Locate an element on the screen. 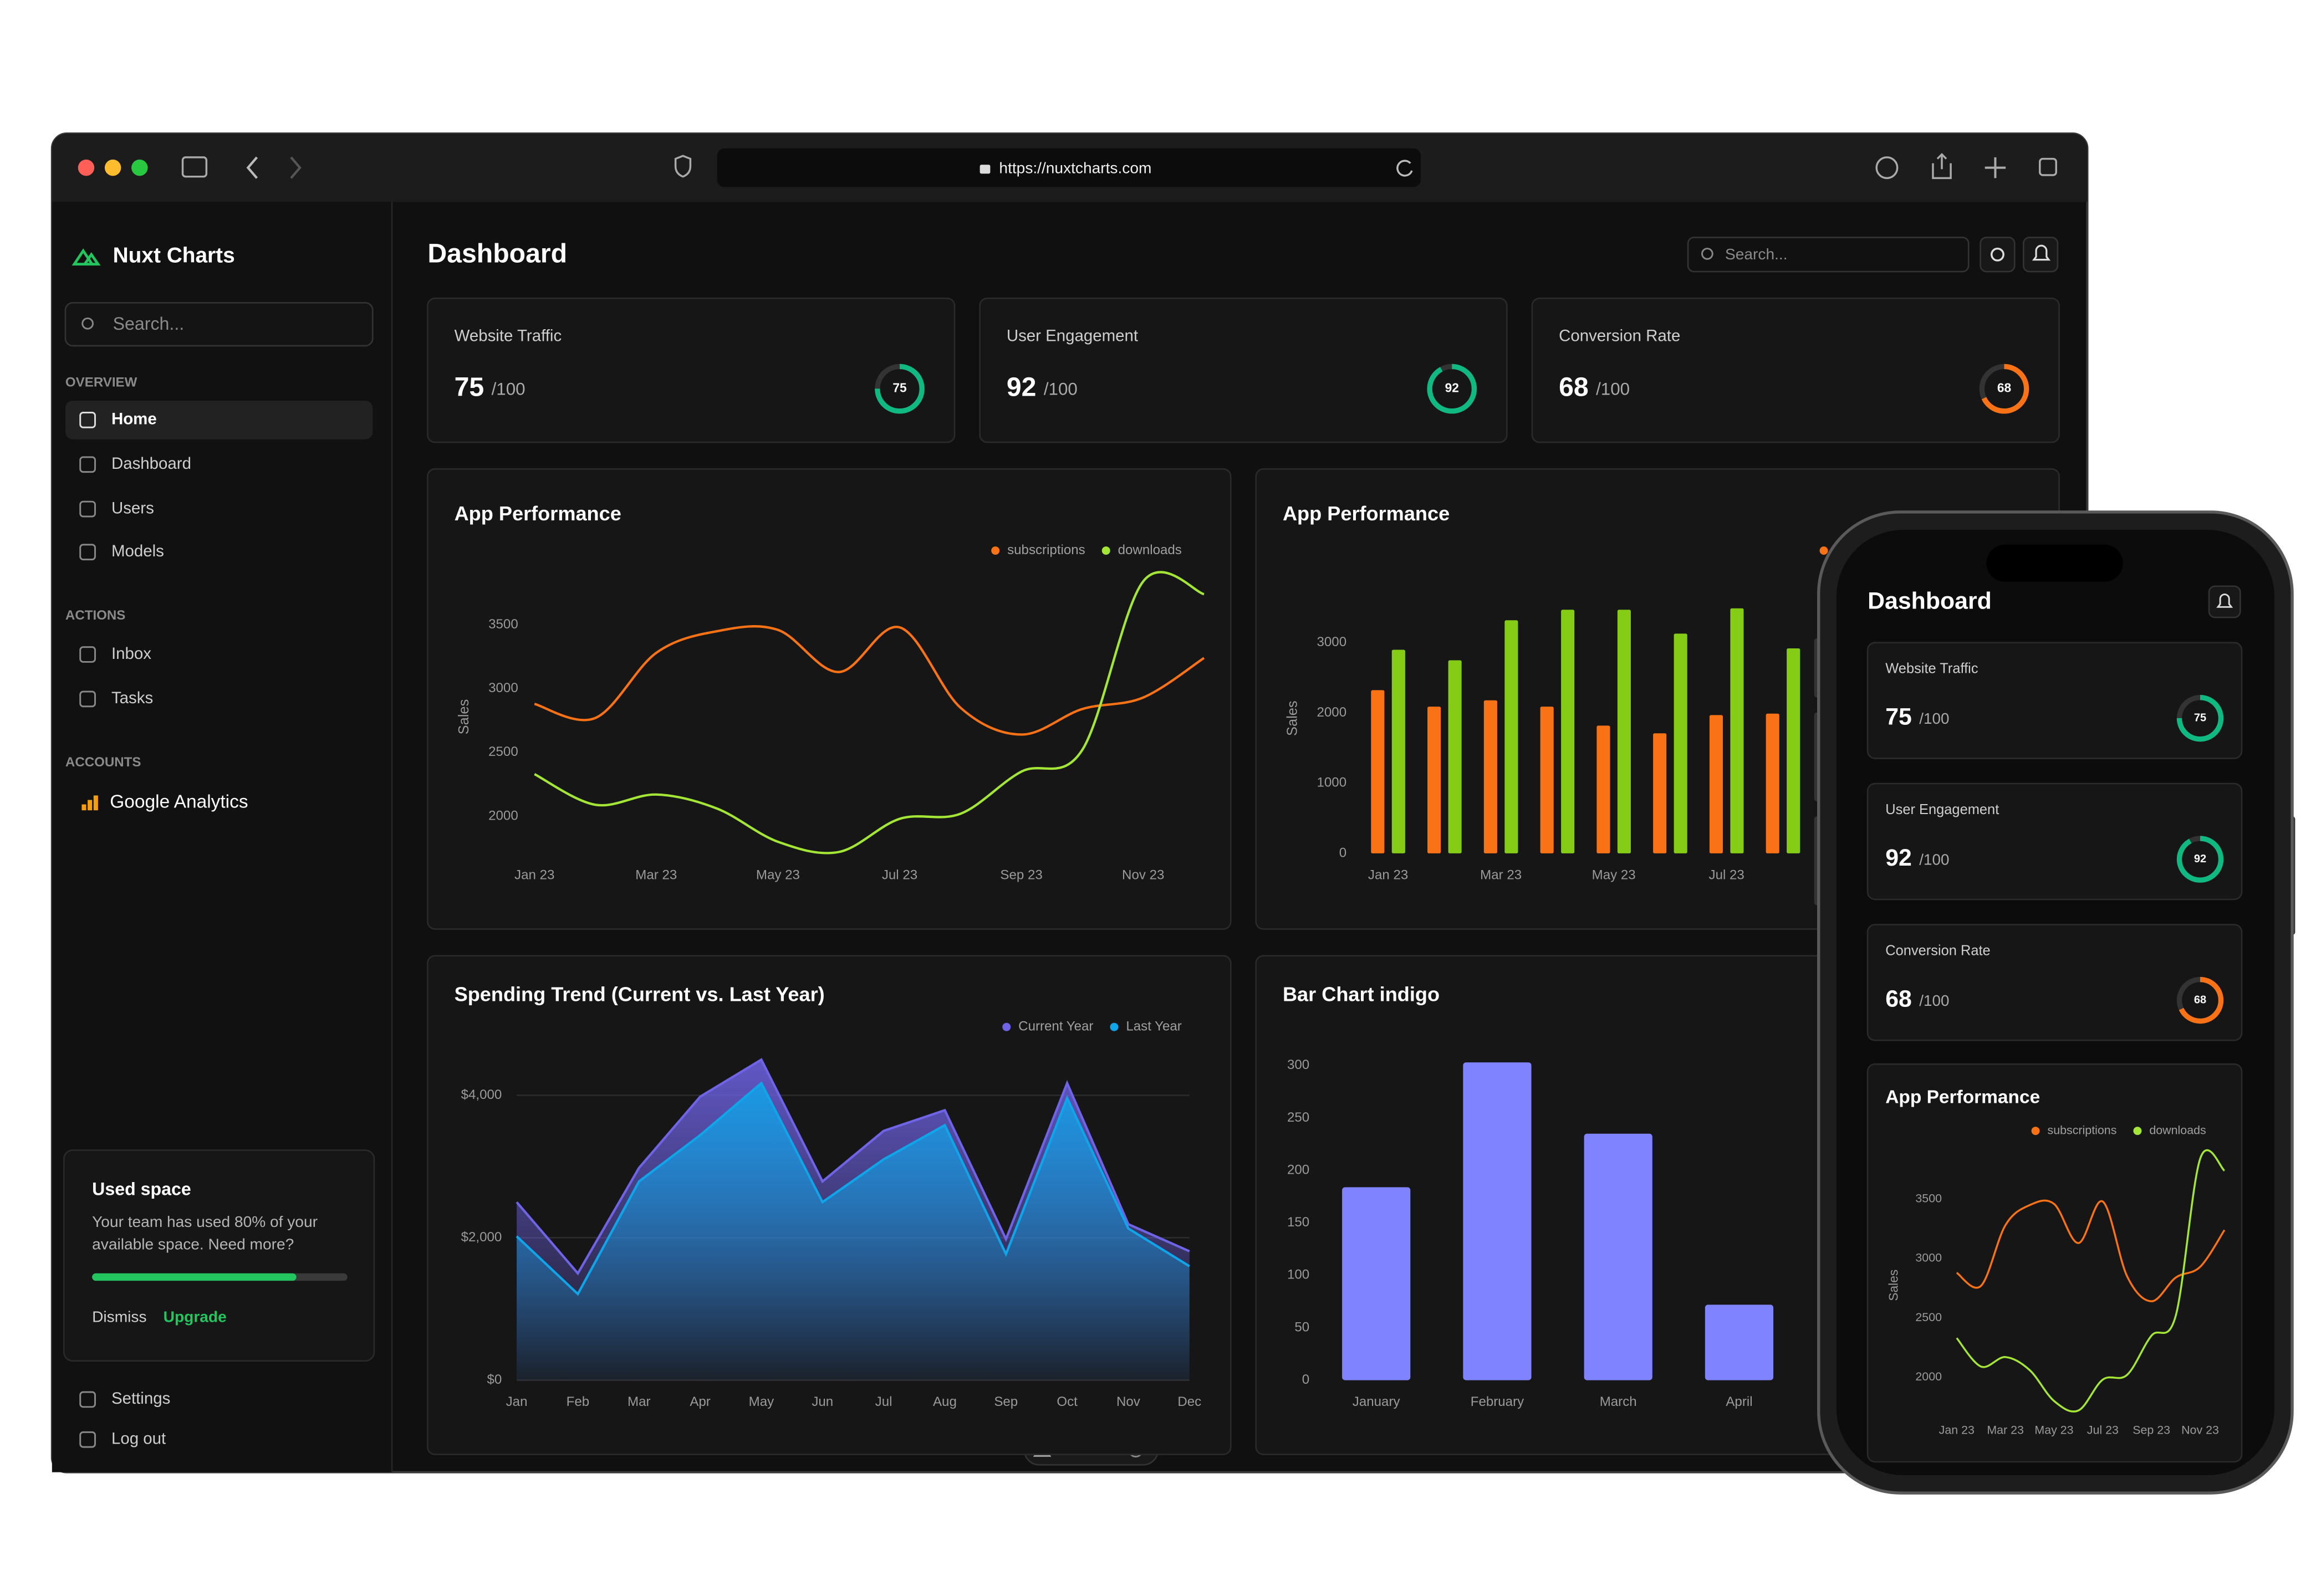  legend-label: subscriptions is located at coordinates (2082, 1130).